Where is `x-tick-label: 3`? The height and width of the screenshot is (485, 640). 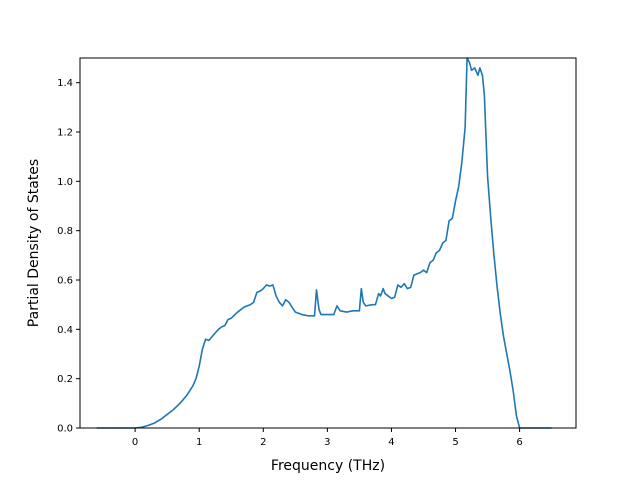 x-tick-label: 3 is located at coordinates (327, 442).